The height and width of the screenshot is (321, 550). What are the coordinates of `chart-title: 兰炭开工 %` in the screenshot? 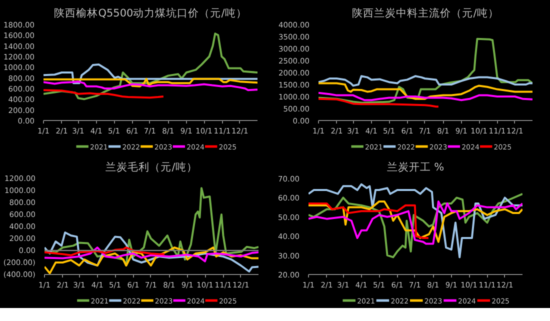 It's located at (415, 167).